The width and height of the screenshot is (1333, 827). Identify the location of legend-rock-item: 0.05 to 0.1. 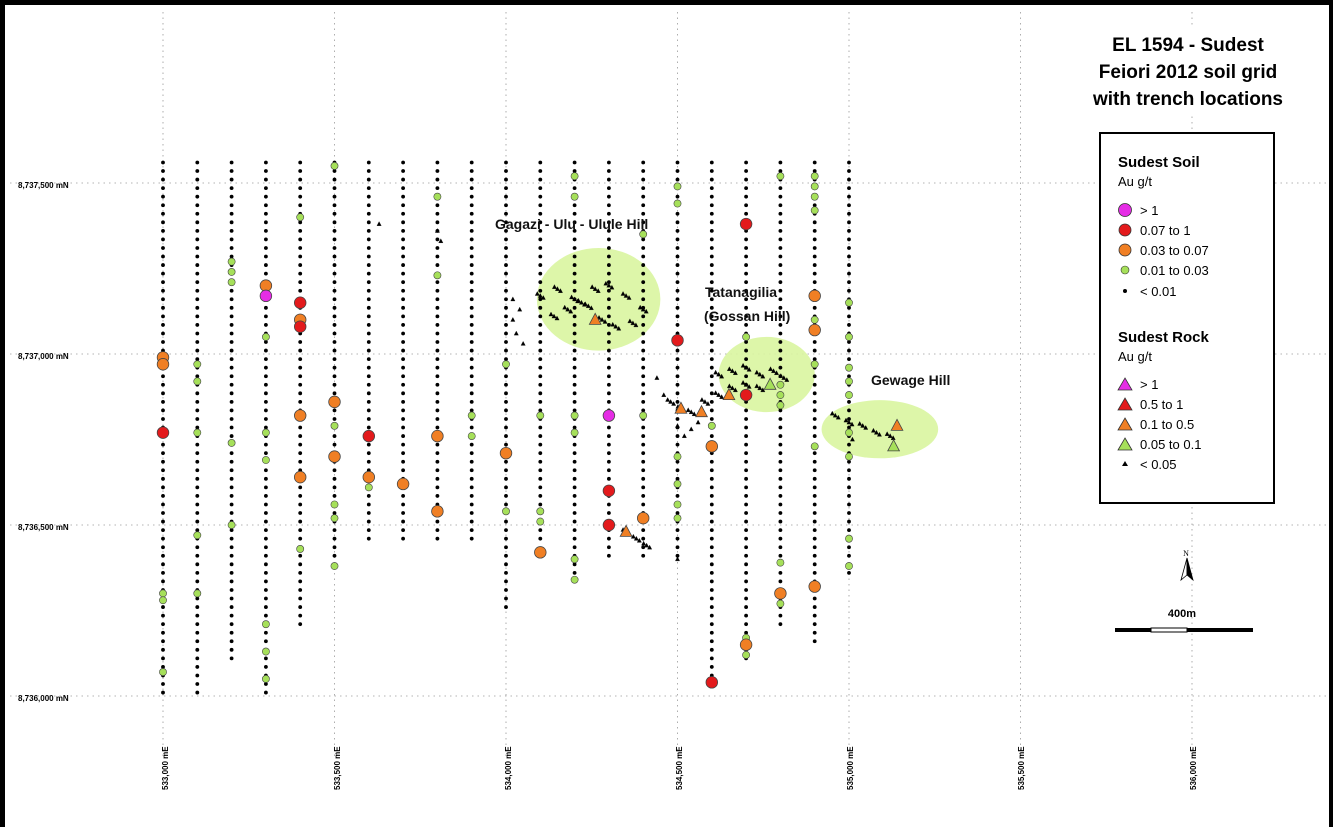
(1170, 444).